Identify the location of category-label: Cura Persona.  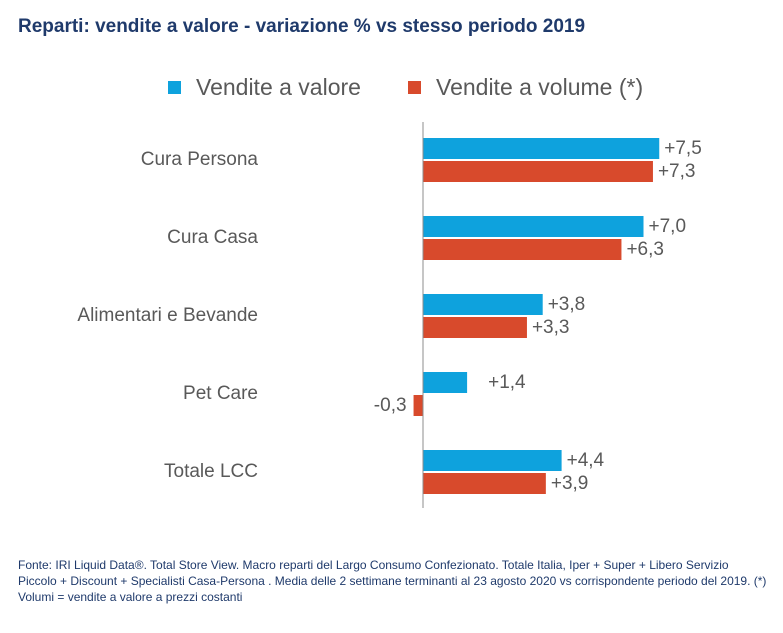
(200, 159).